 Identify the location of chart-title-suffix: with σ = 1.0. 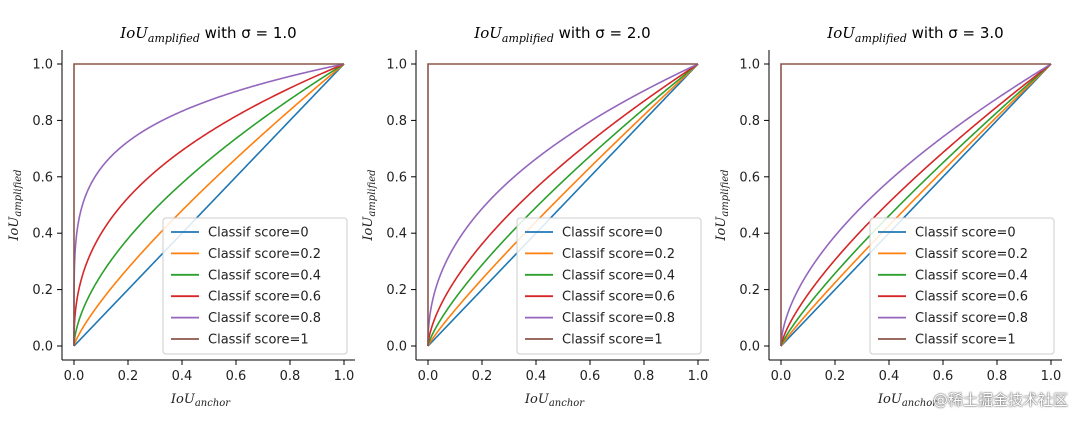
(248, 33).